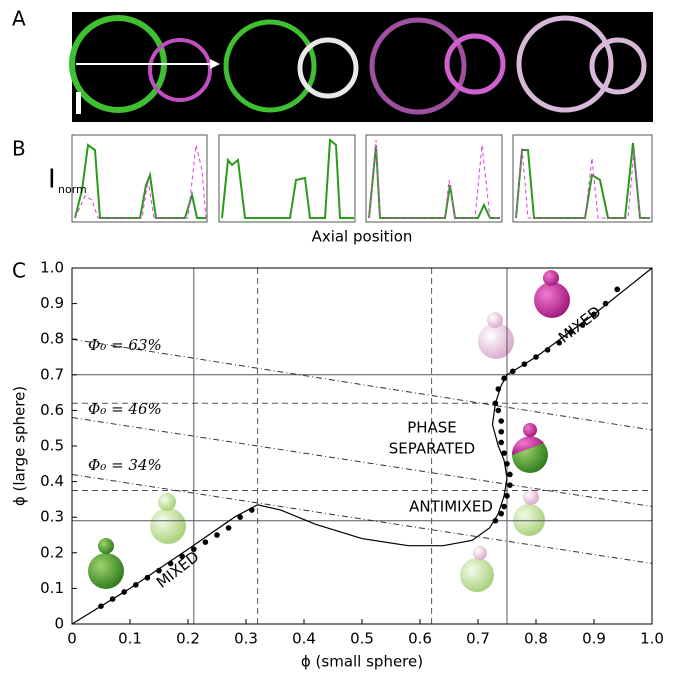 The height and width of the screenshot is (679, 682). I want to click on annotation: ANTIMIXED, so click(451, 507).